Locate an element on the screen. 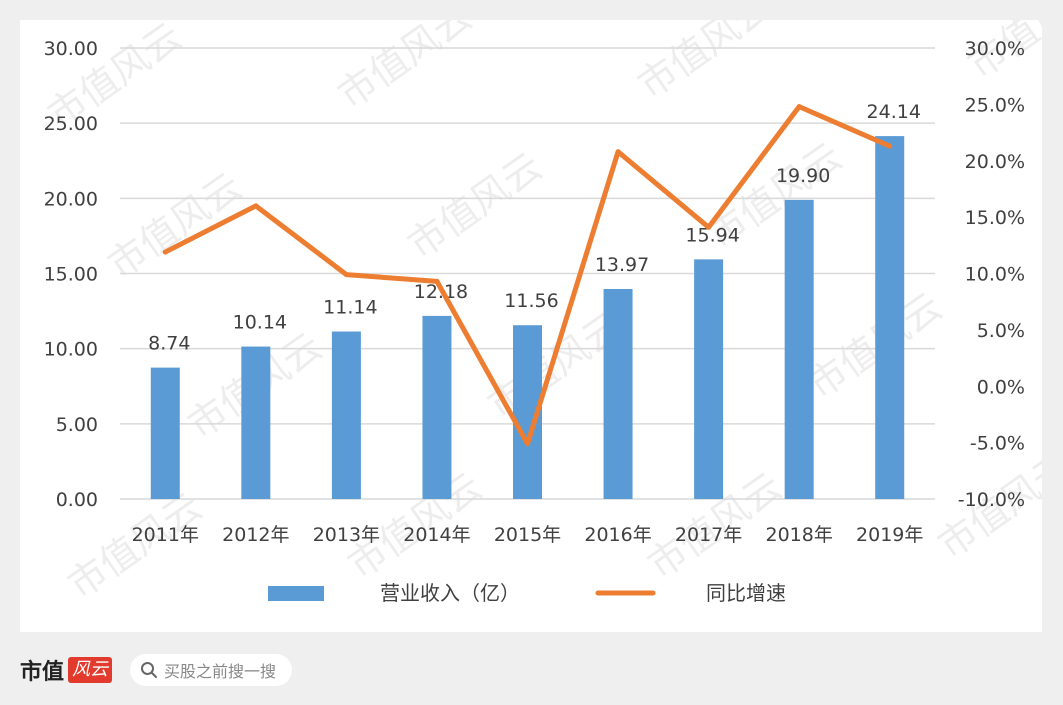 The width and height of the screenshot is (1063, 705). x-tick-label: 2016年 is located at coordinates (617, 535).